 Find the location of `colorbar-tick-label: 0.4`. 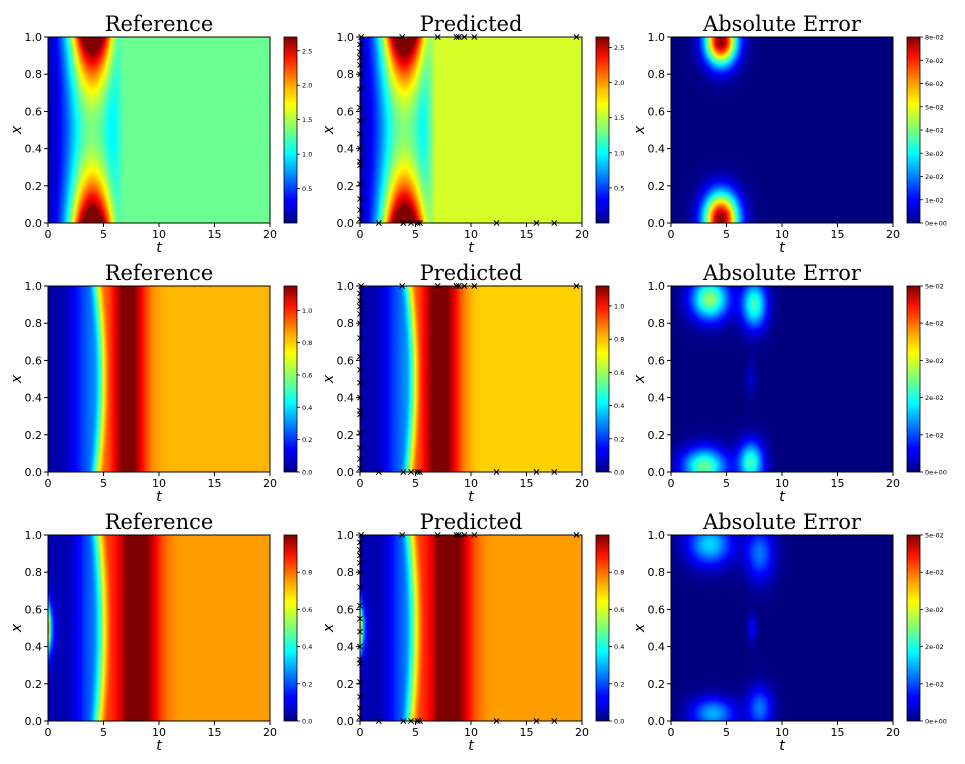

colorbar-tick-label: 0.4 is located at coordinates (307, 408).